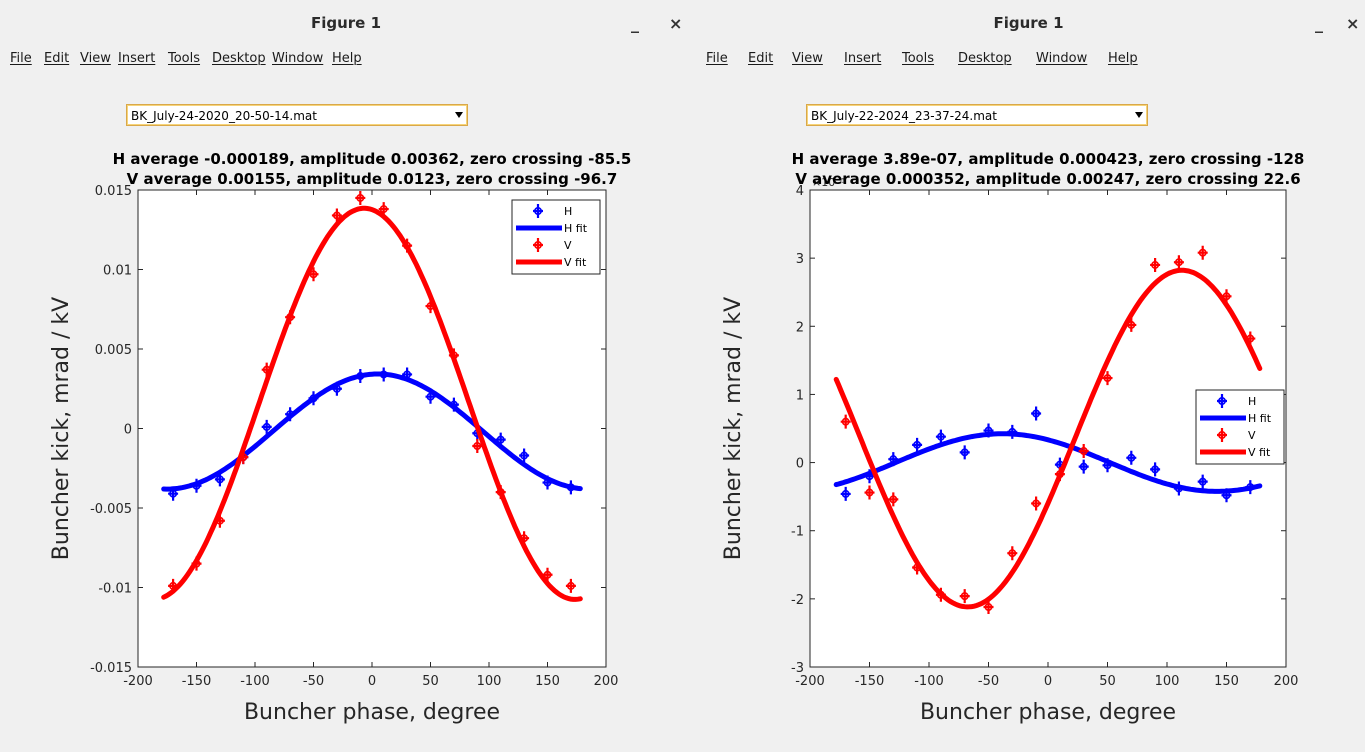  What do you see at coordinates (111, 668) in the screenshot?
I see `y-tick-label: -0.015` at bounding box center [111, 668].